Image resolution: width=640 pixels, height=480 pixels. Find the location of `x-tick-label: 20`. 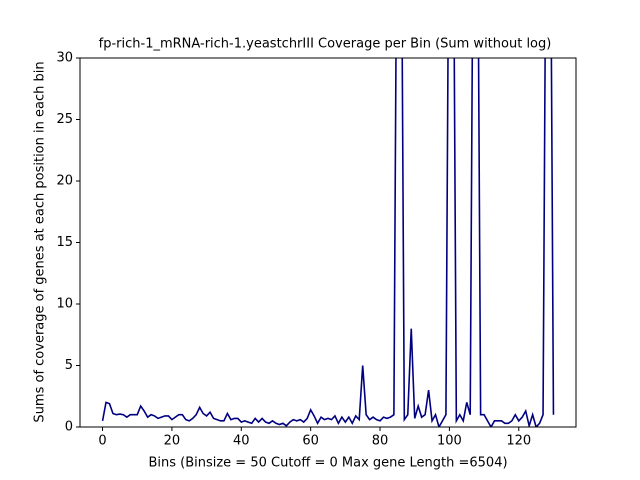

x-tick-label: 20 is located at coordinates (172, 441).